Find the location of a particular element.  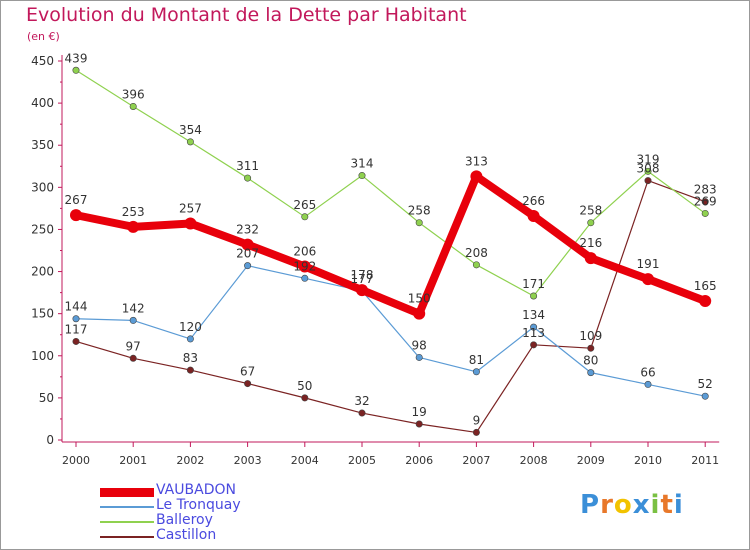

data-point-le-tronquay-2002 is located at coordinates (190, 339).